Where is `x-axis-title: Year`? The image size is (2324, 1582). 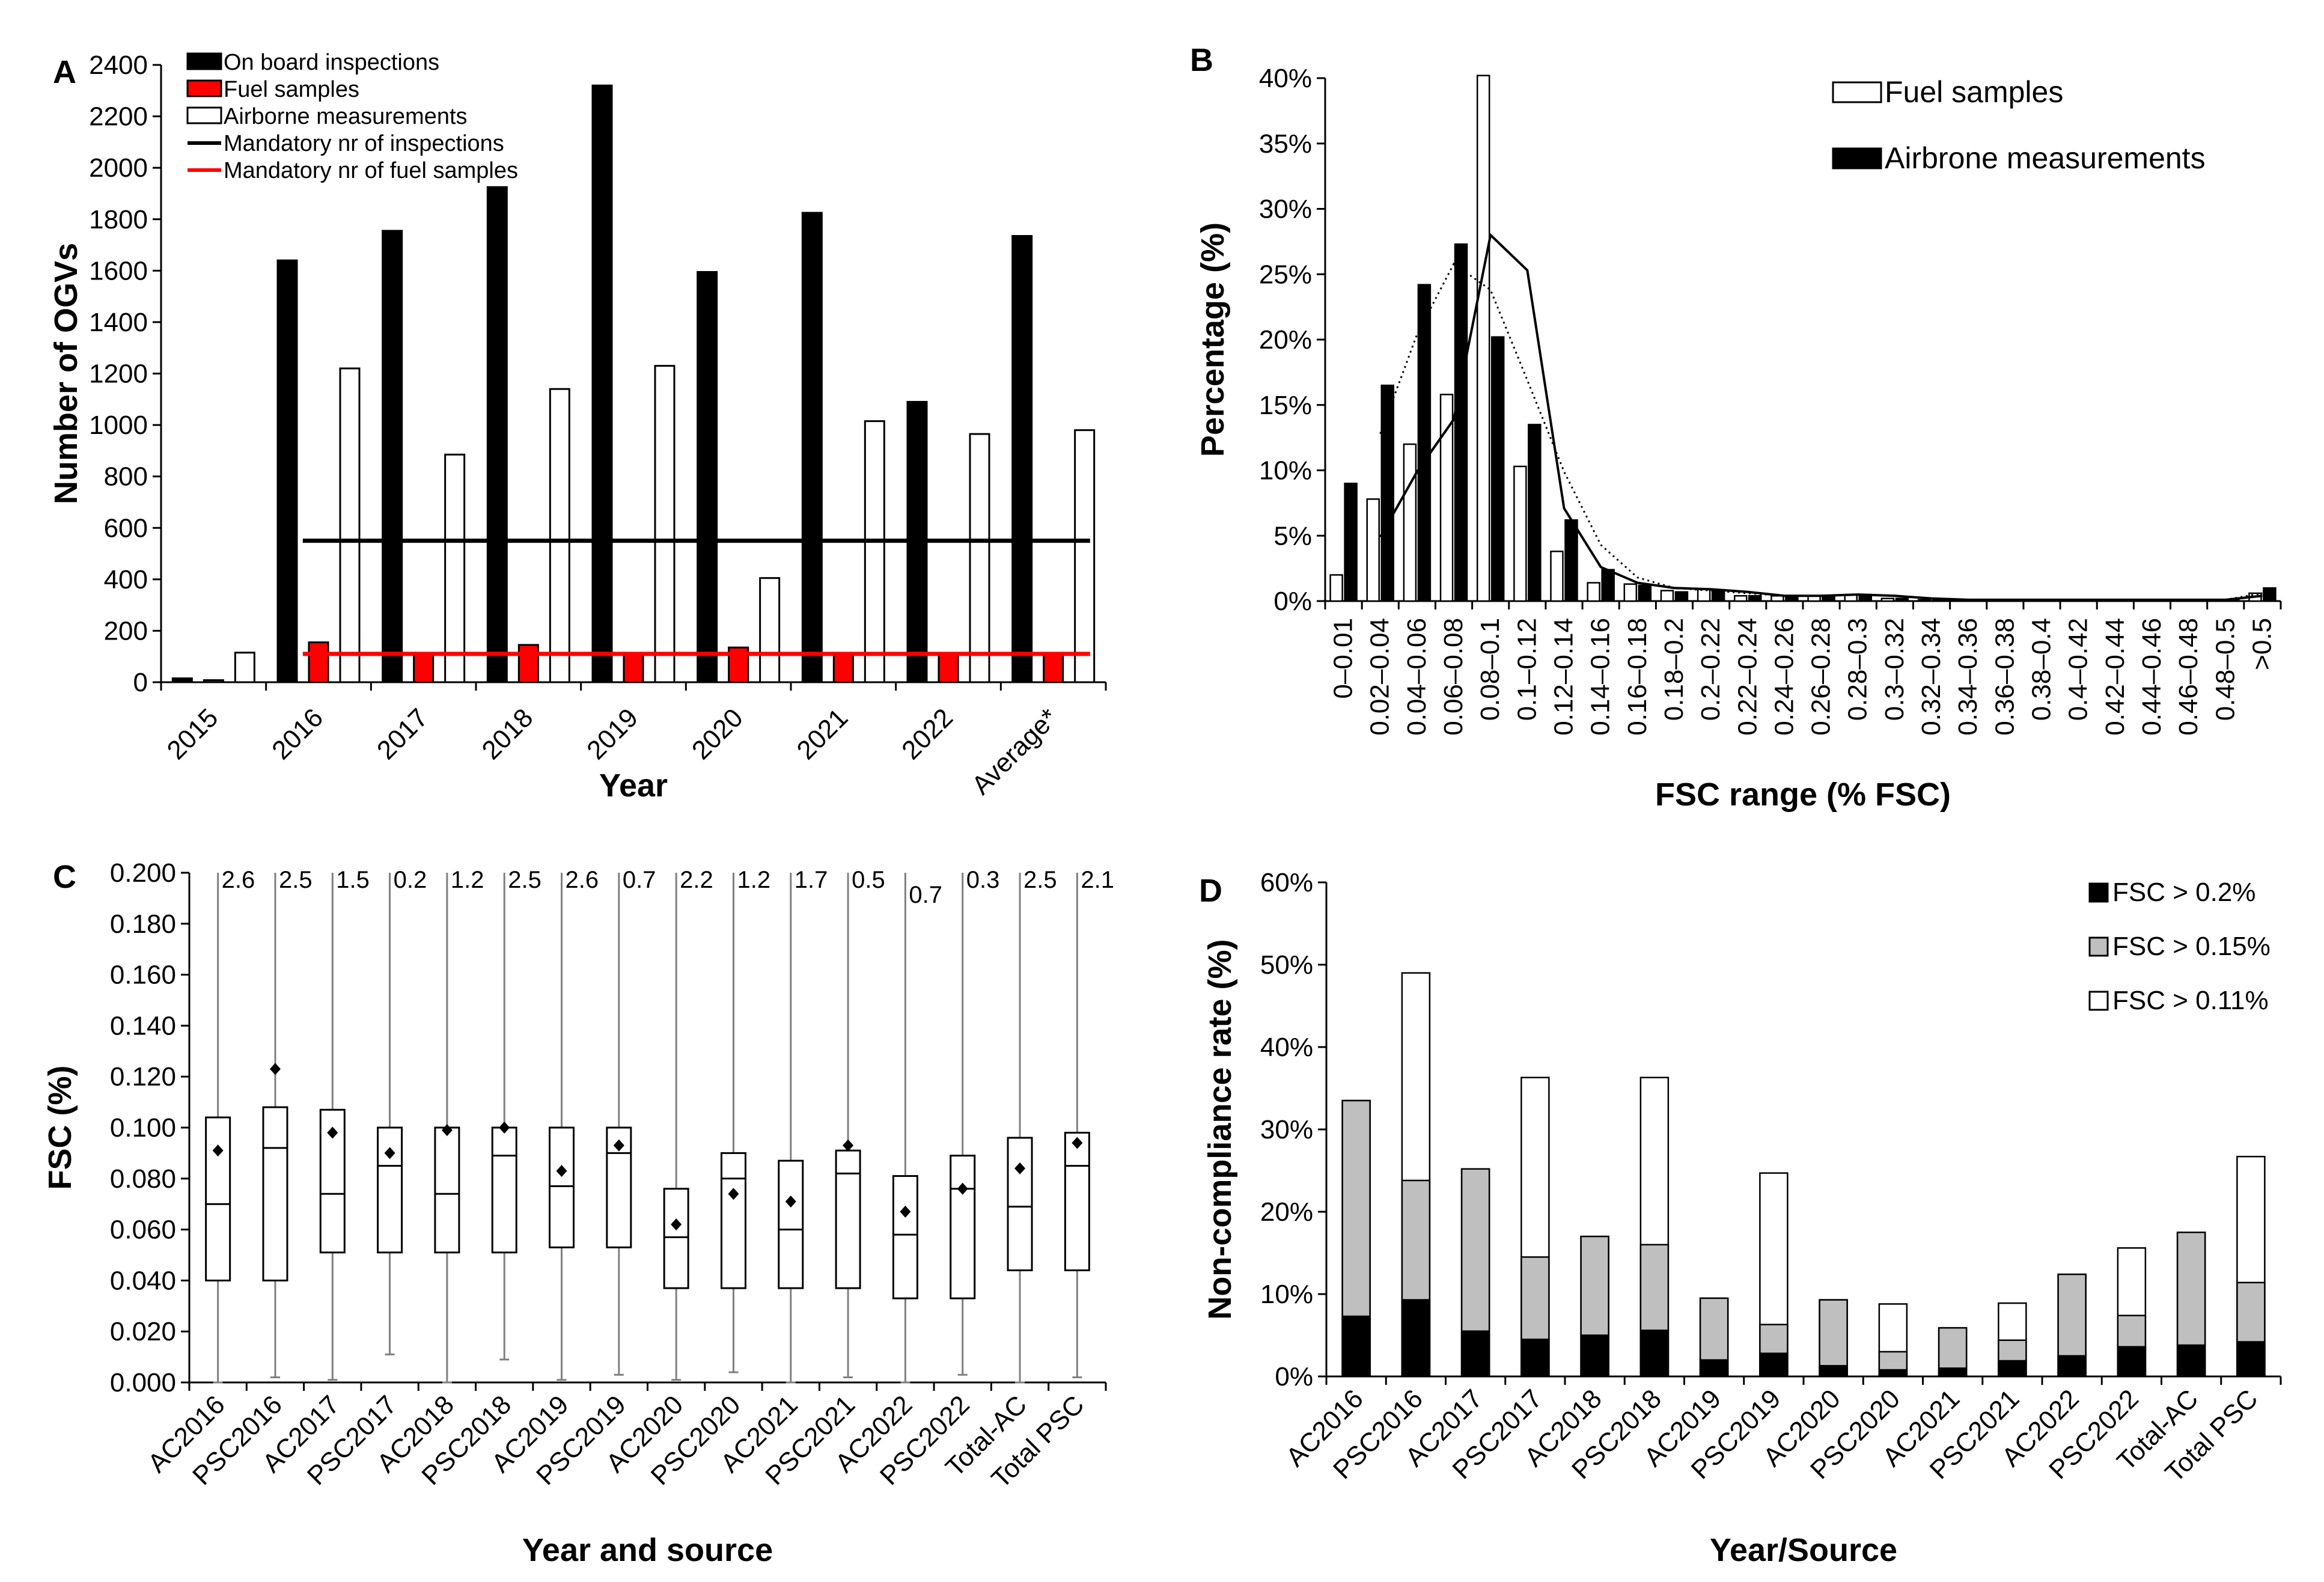
x-axis-title: Year is located at coordinates (633, 786).